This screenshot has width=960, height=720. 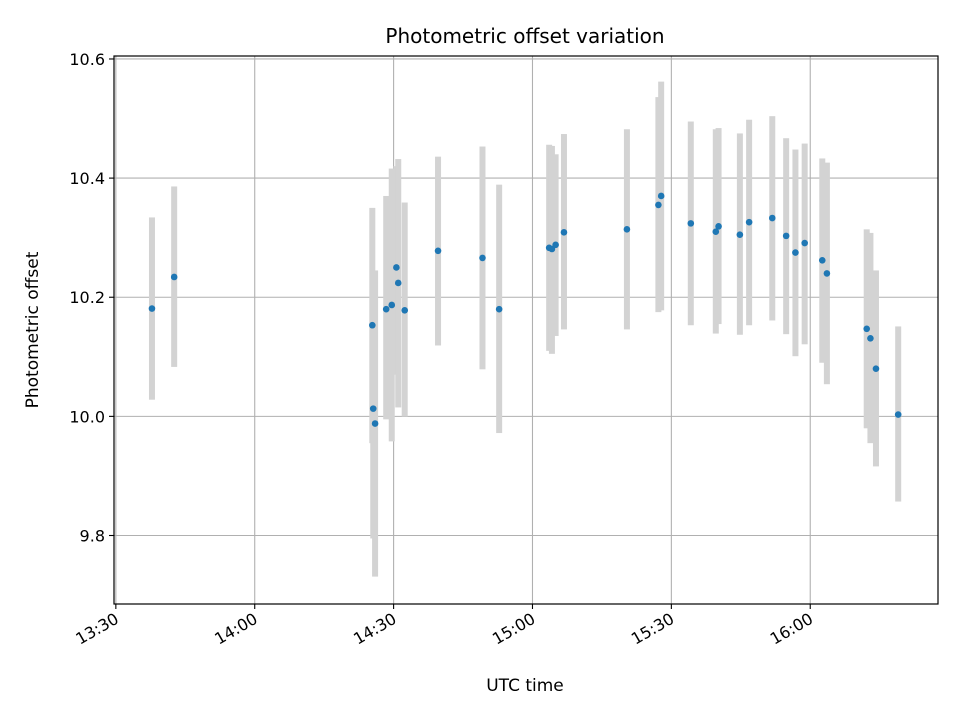 What do you see at coordinates (87, 416) in the screenshot?
I see `y-tick-label: 10.0` at bounding box center [87, 416].